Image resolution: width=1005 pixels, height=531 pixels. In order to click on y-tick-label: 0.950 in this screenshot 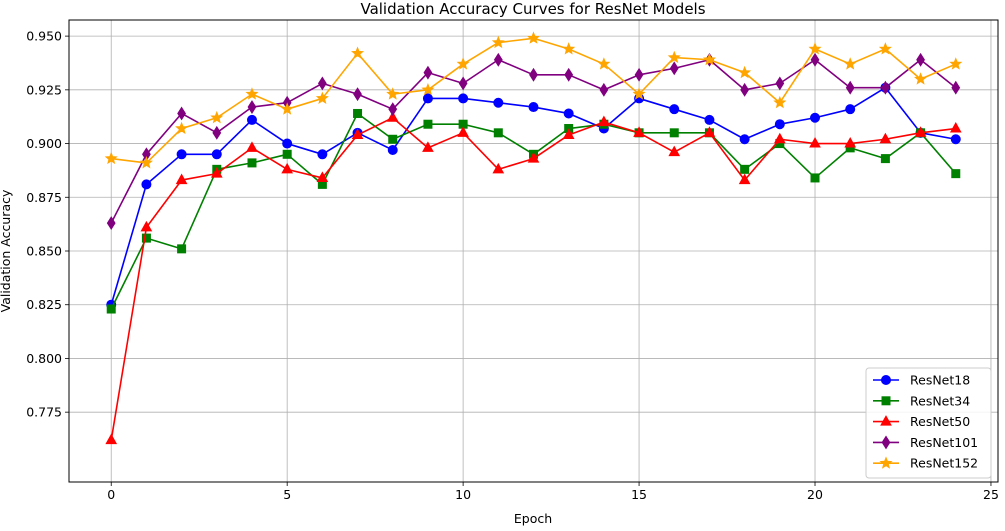, I will do `click(44, 36)`.